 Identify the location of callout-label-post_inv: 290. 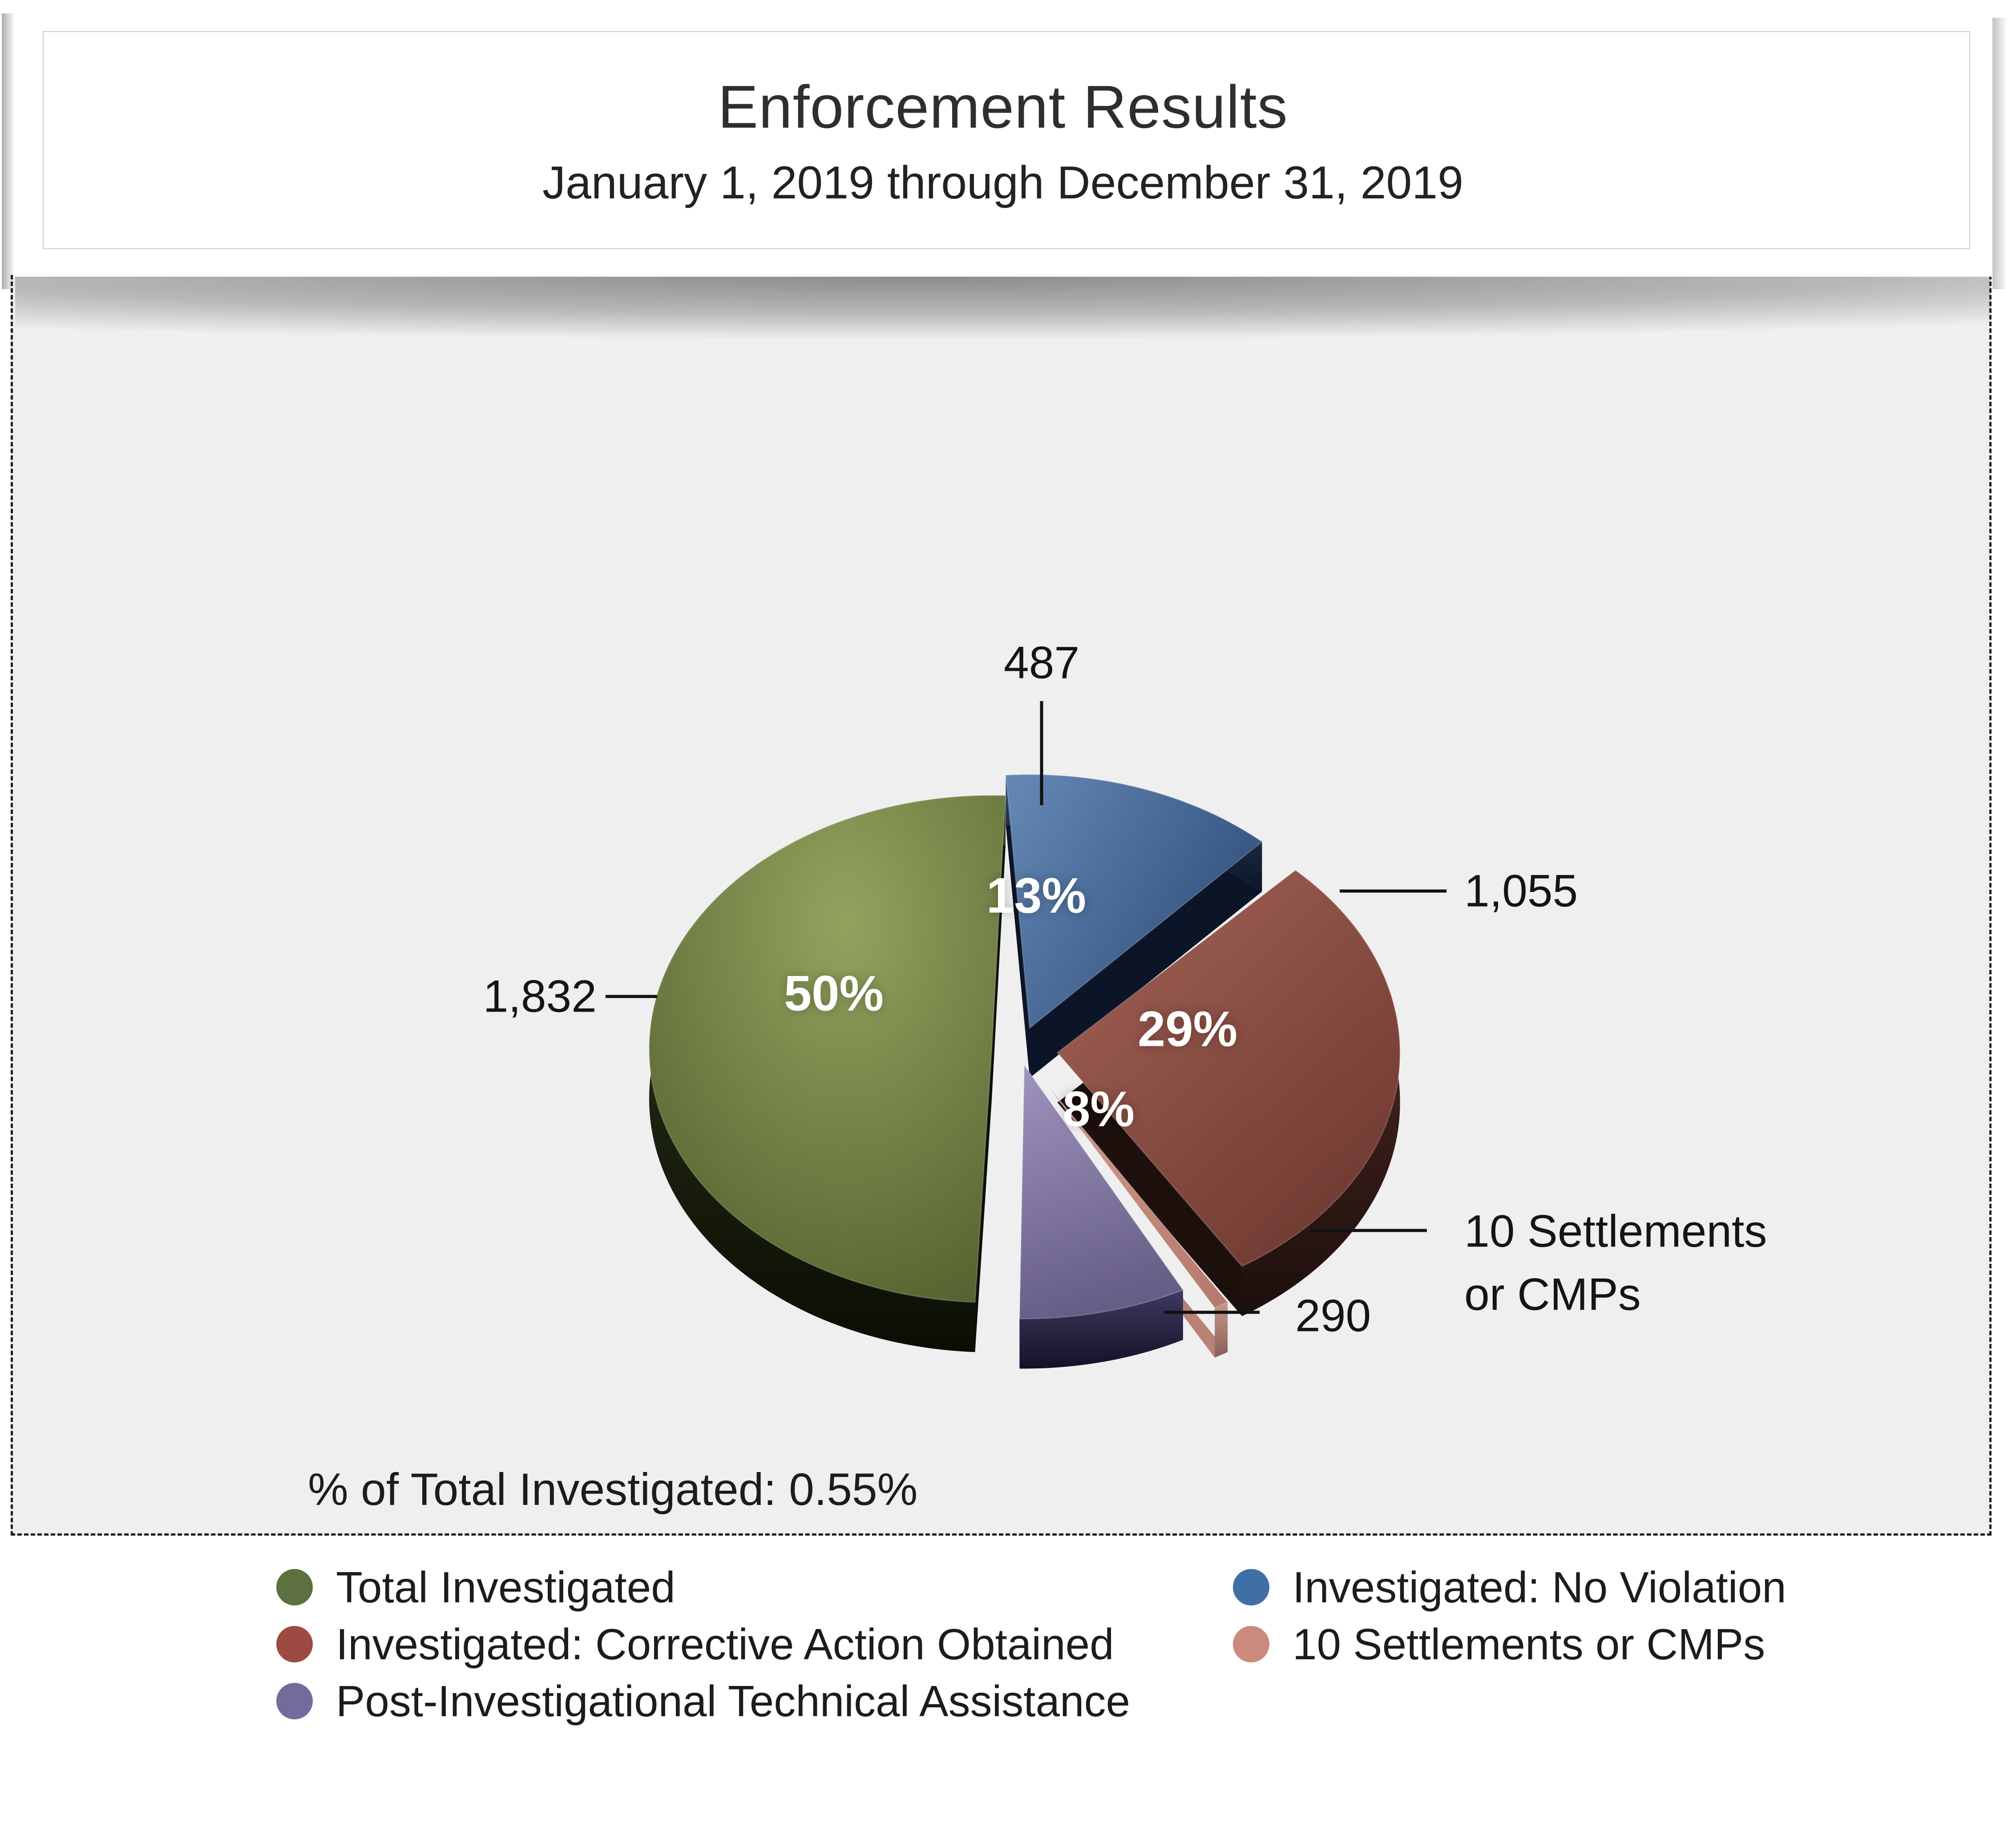
(1333, 1315).